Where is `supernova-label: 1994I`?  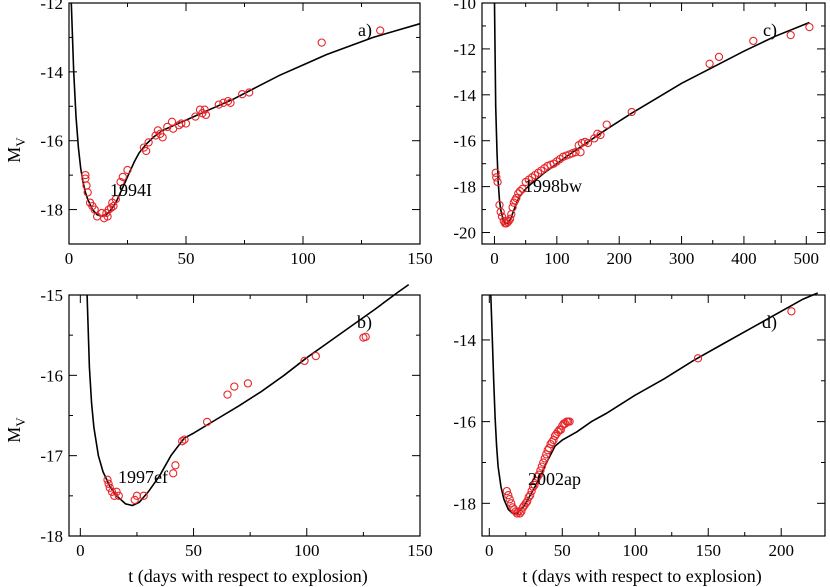 supernova-label: 1994I is located at coordinates (131, 190).